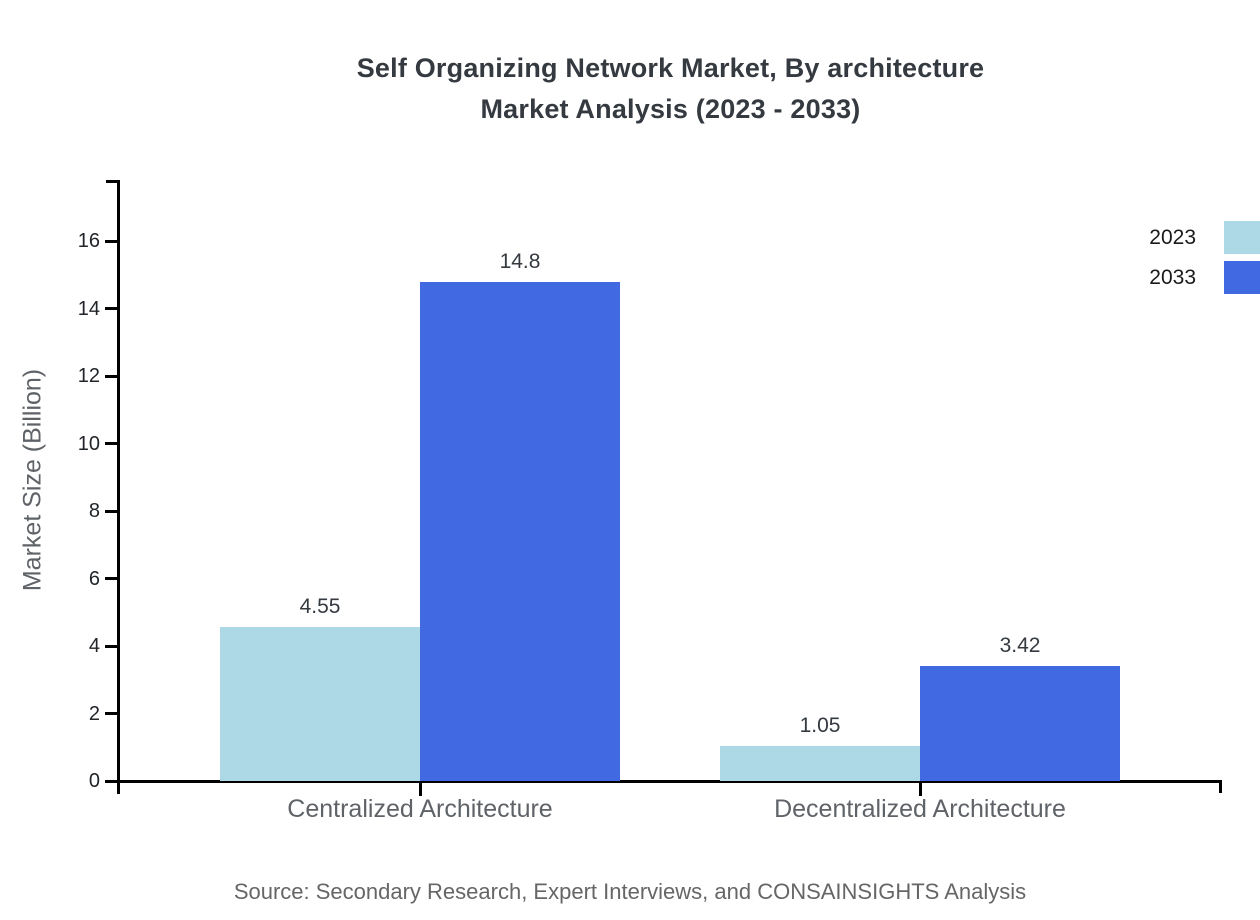 Image resolution: width=1260 pixels, height=920 pixels. I want to click on y-tick-label: 10, so click(88, 443).